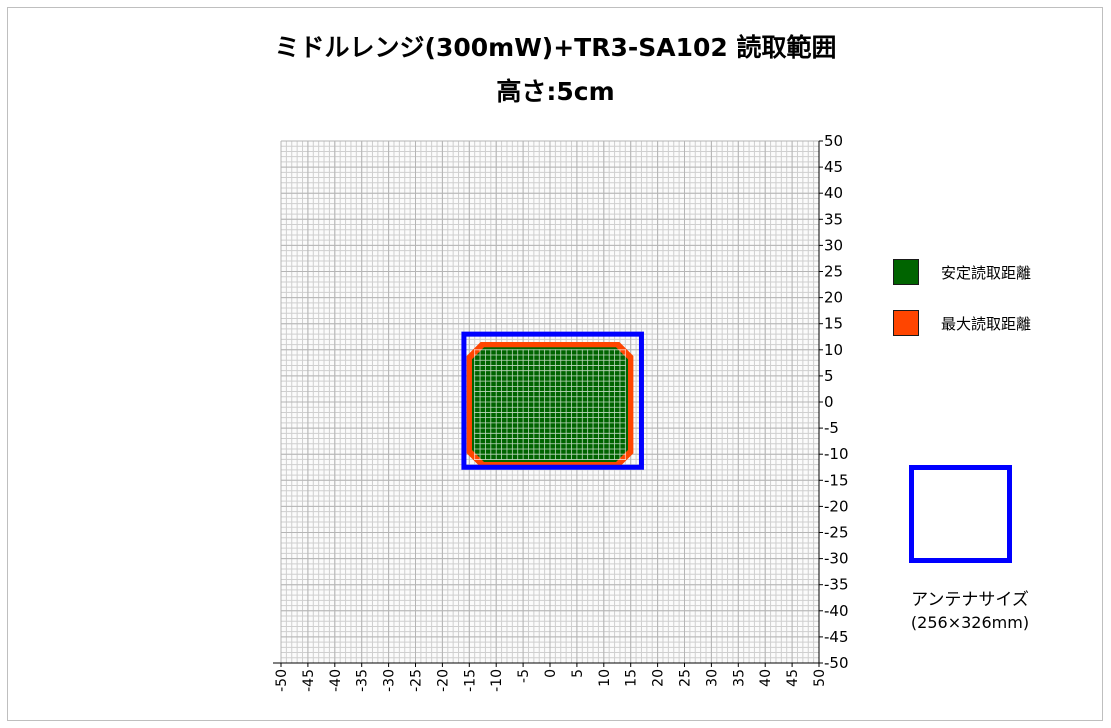  I want to click on y-tick-label: 0, so click(829, 402).